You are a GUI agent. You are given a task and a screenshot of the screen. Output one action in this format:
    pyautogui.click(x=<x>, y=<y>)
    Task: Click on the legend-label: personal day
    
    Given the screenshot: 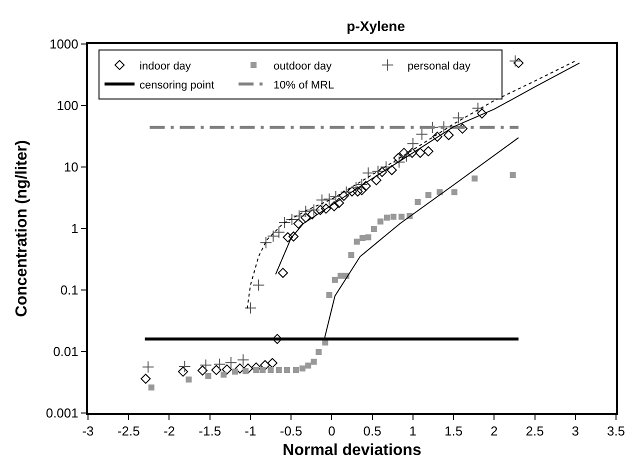 What is the action you would take?
    pyautogui.click(x=440, y=66)
    